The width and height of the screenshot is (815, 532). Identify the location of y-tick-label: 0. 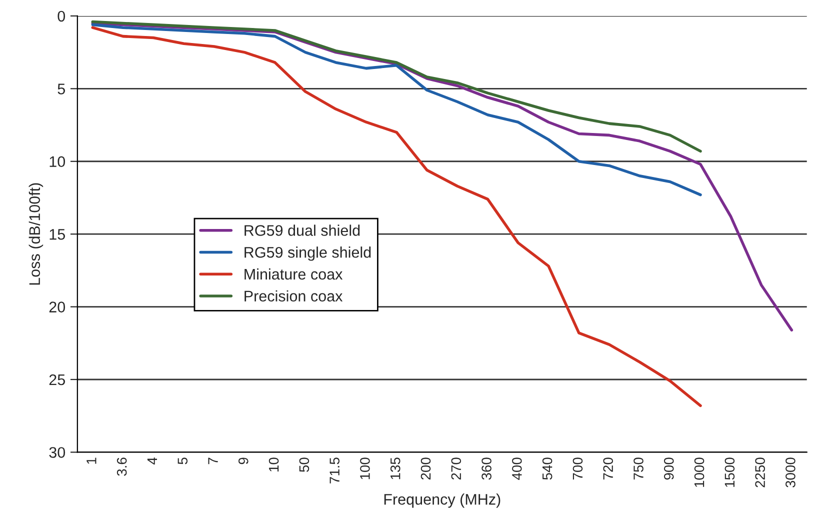
(62, 16).